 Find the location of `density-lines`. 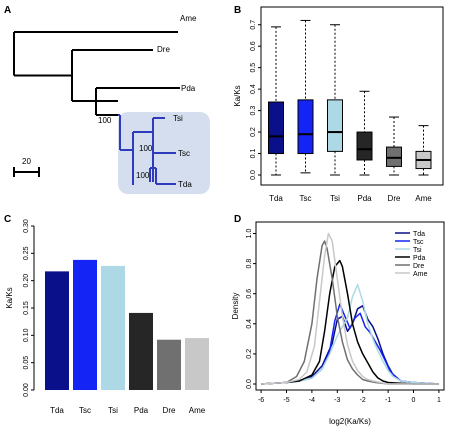

density-lines is located at coordinates (350, 308).